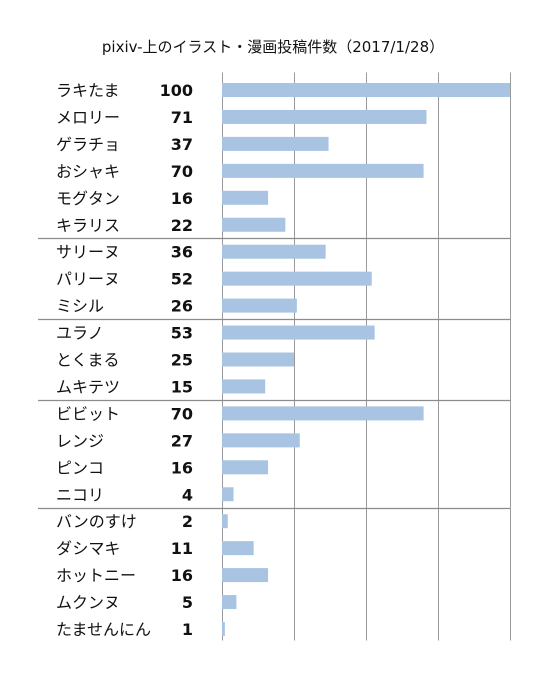 This screenshot has height=680, width=547. Describe the element at coordinates (182, 252) in the screenshot. I see `value-label: 36` at that location.